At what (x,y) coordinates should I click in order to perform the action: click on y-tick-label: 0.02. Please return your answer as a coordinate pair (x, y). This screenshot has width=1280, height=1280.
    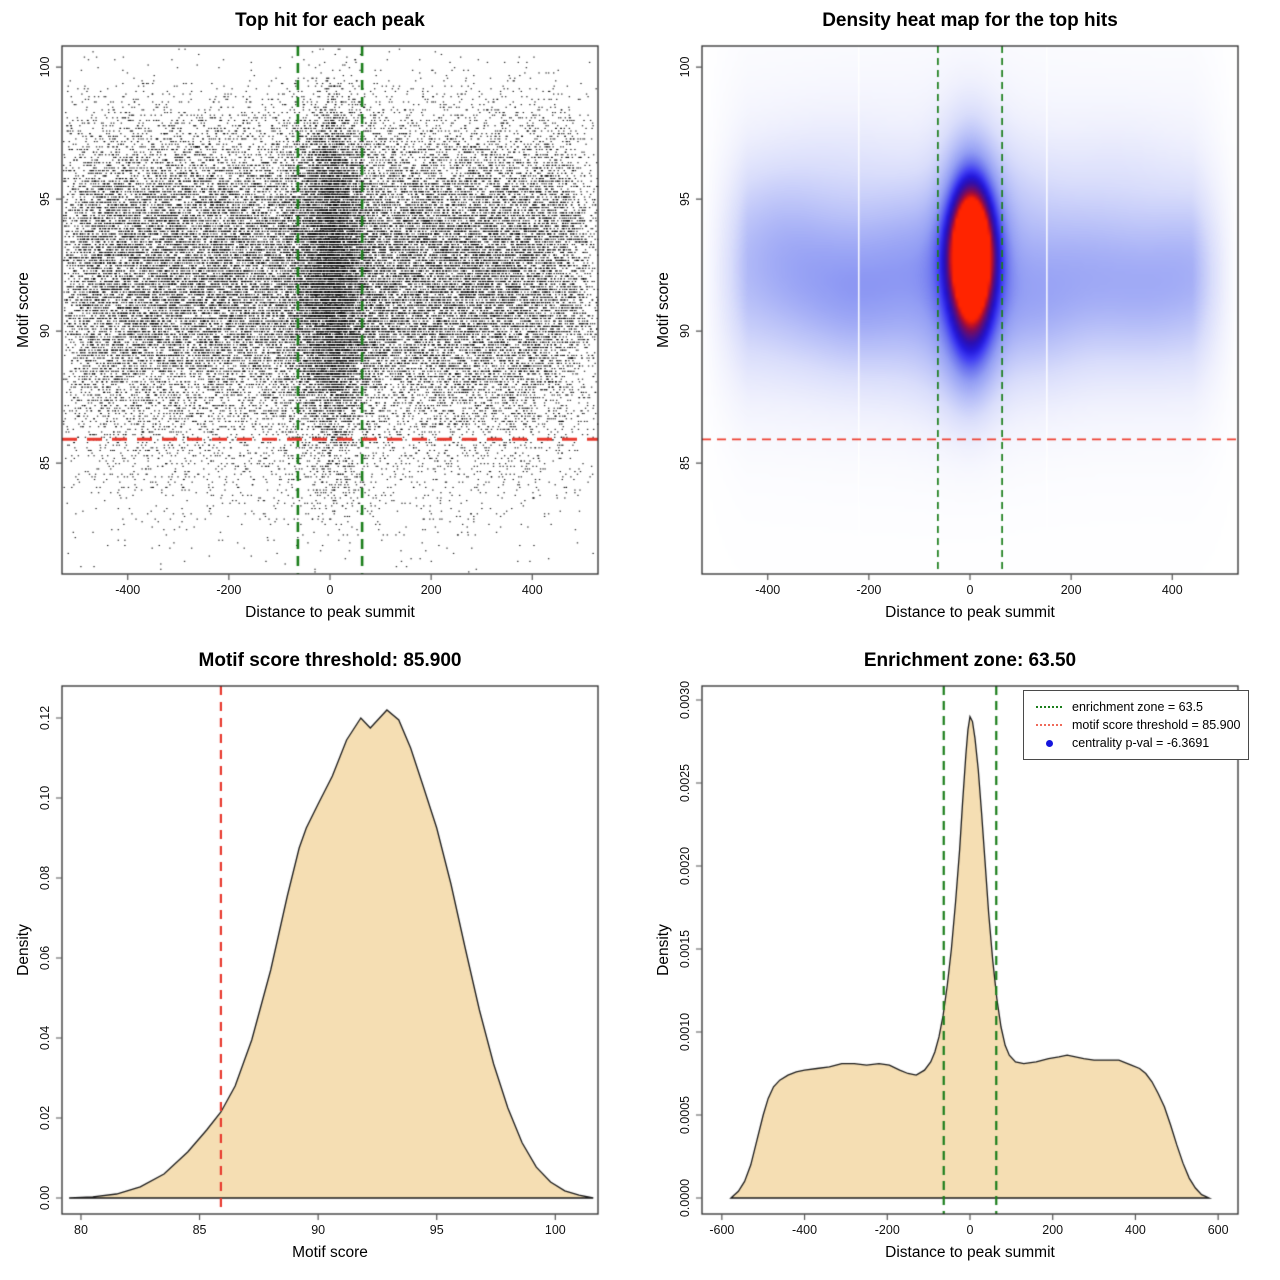
    Looking at the image, I should click on (45, 1118).